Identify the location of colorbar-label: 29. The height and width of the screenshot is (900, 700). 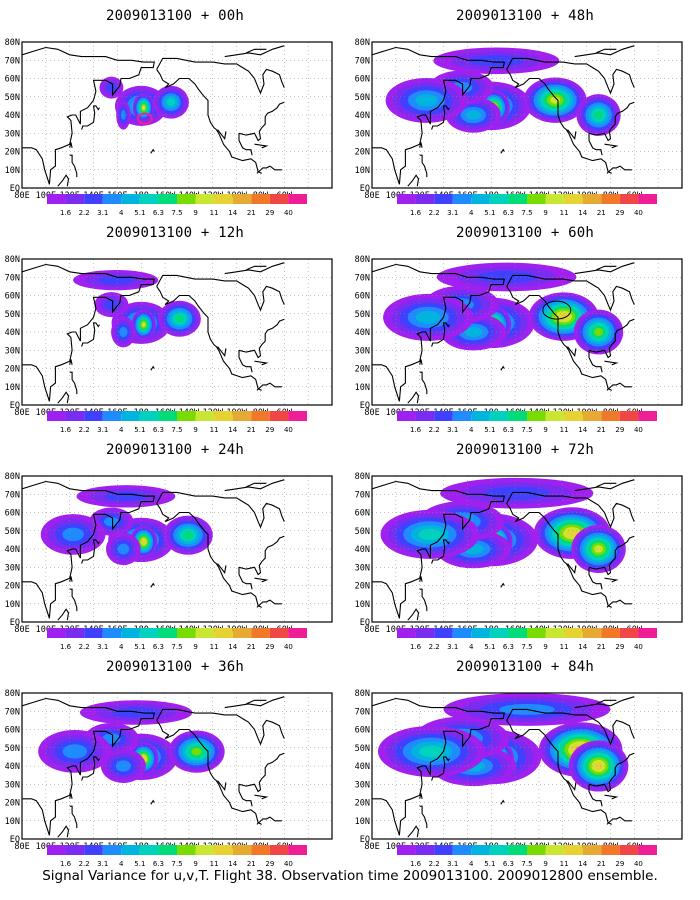
(619, 430).